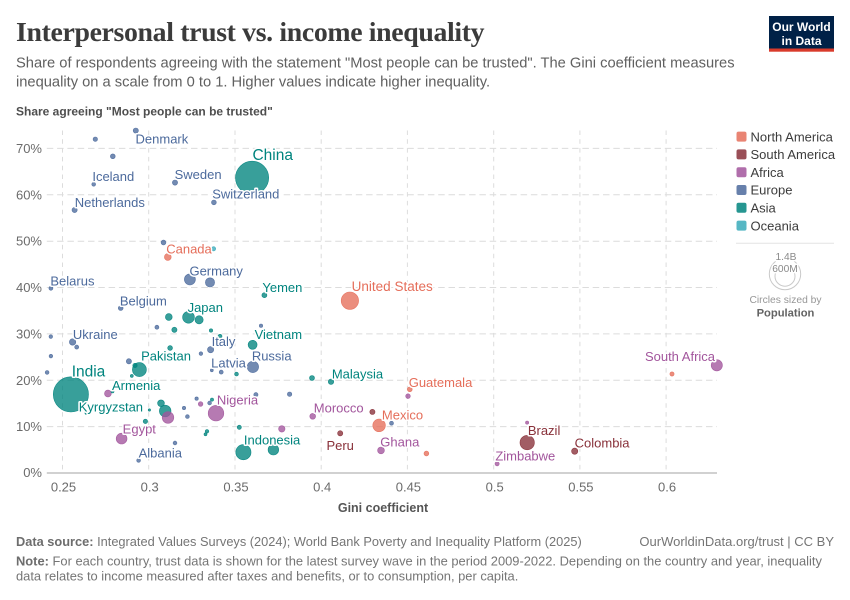 Image resolution: width=850 pixels, height=600 pixels. What do you see at coordinates (764, 208) in the screenshot?
I see `svg-text: Asia` at bounding box center [764, 208].